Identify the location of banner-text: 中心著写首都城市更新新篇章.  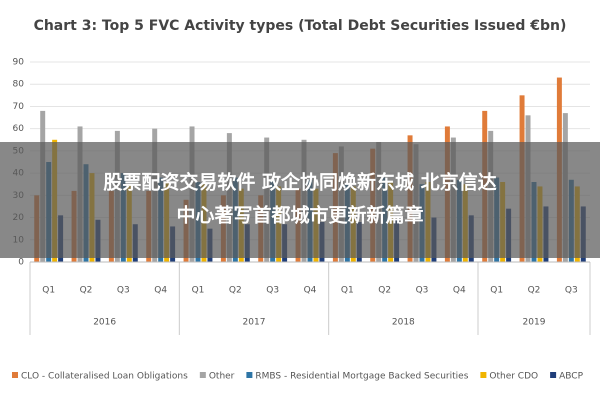
(299, 215).